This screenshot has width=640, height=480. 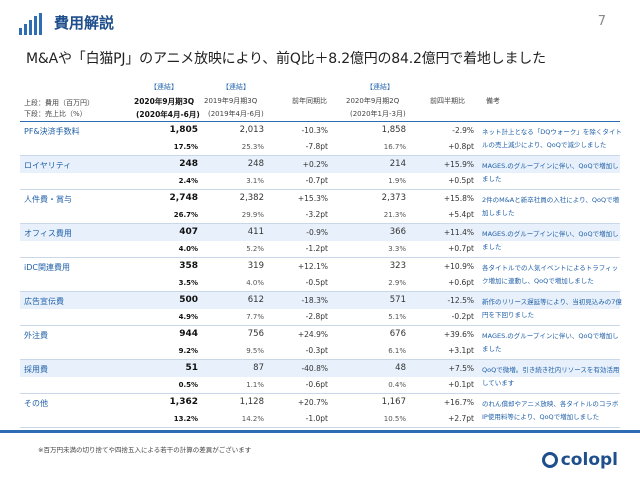 What do you see at coordinates (251, 198) in the screenshot?
I see `prev-value: 2,382` at bounding box center [251, 198].